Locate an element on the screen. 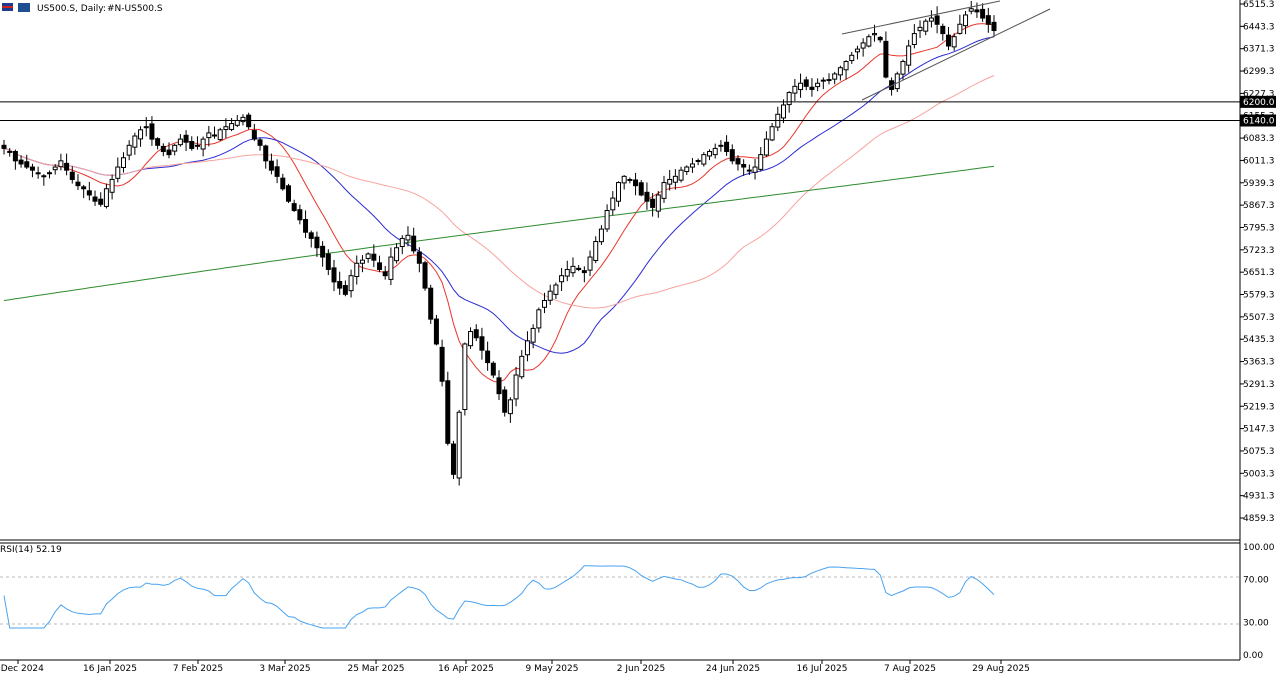 This screenshot has height=680, width=1280. price-tick-label: 6515.3 is located at coordinates (1259, 5).